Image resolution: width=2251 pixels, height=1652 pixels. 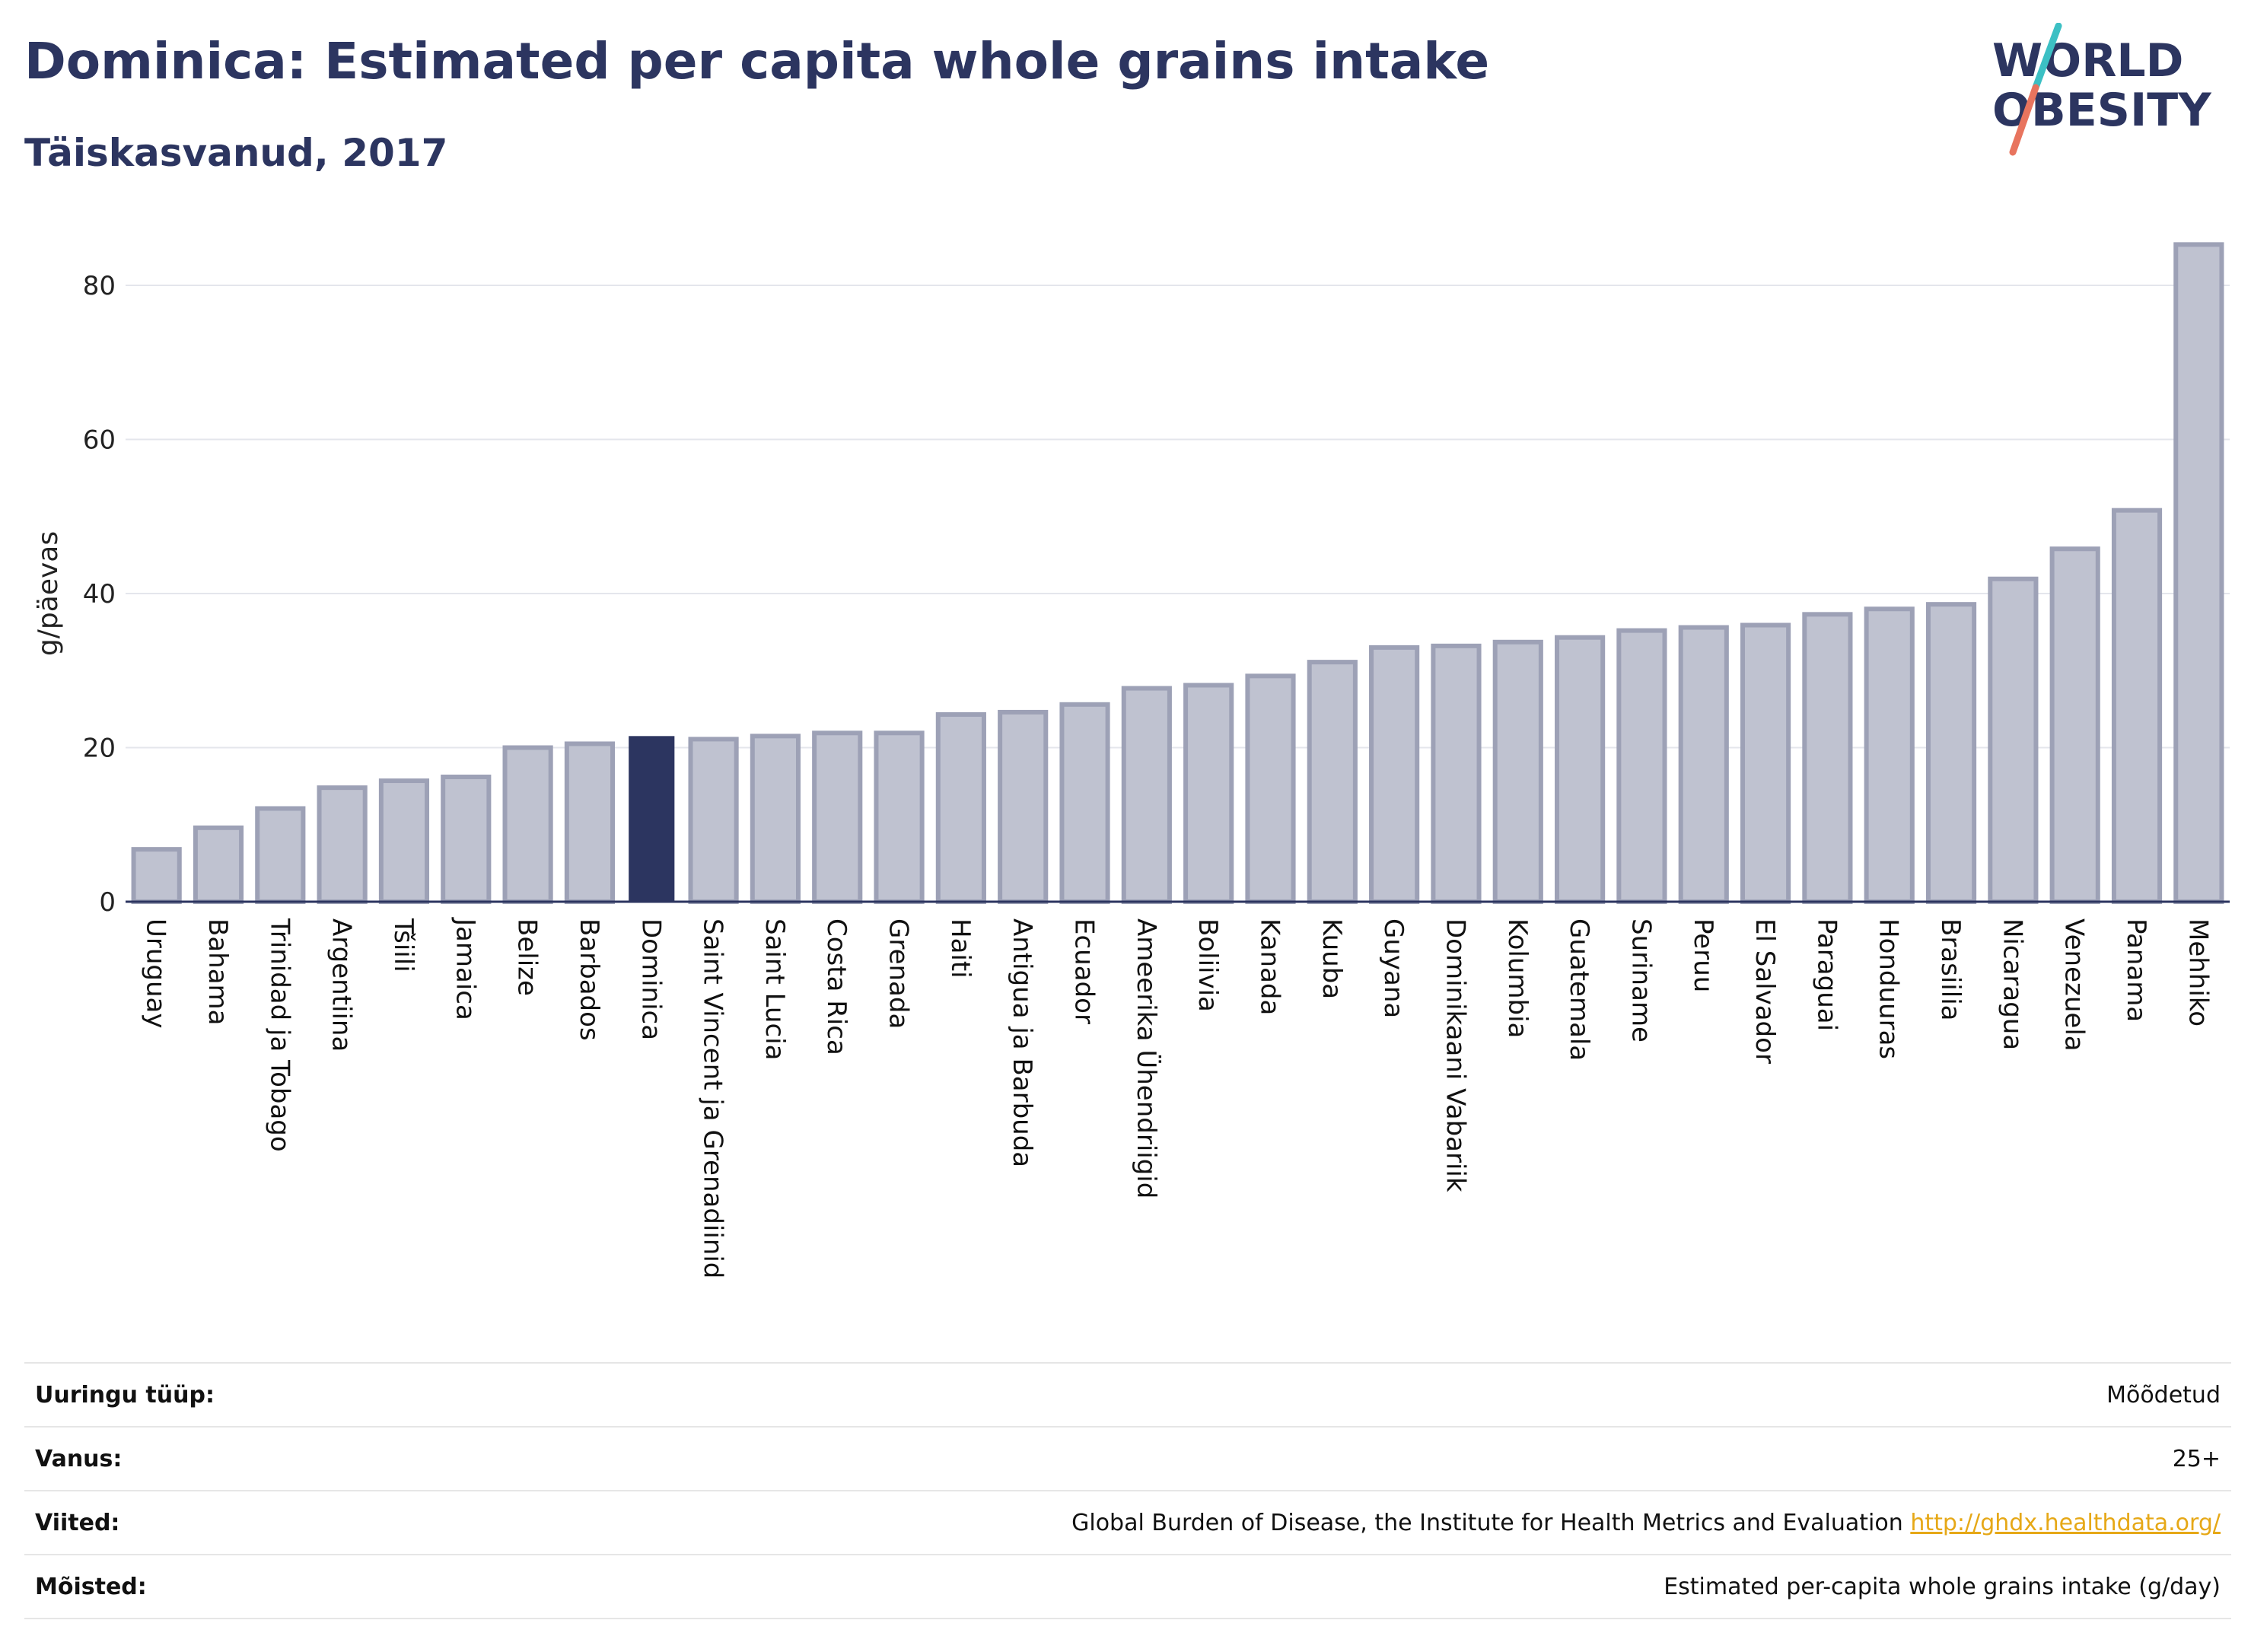 What do you see at coordinates (2012, 984) in the screenshot?
I see `x-tick-label: Nicaragua` at bounding box center [2012, 984].